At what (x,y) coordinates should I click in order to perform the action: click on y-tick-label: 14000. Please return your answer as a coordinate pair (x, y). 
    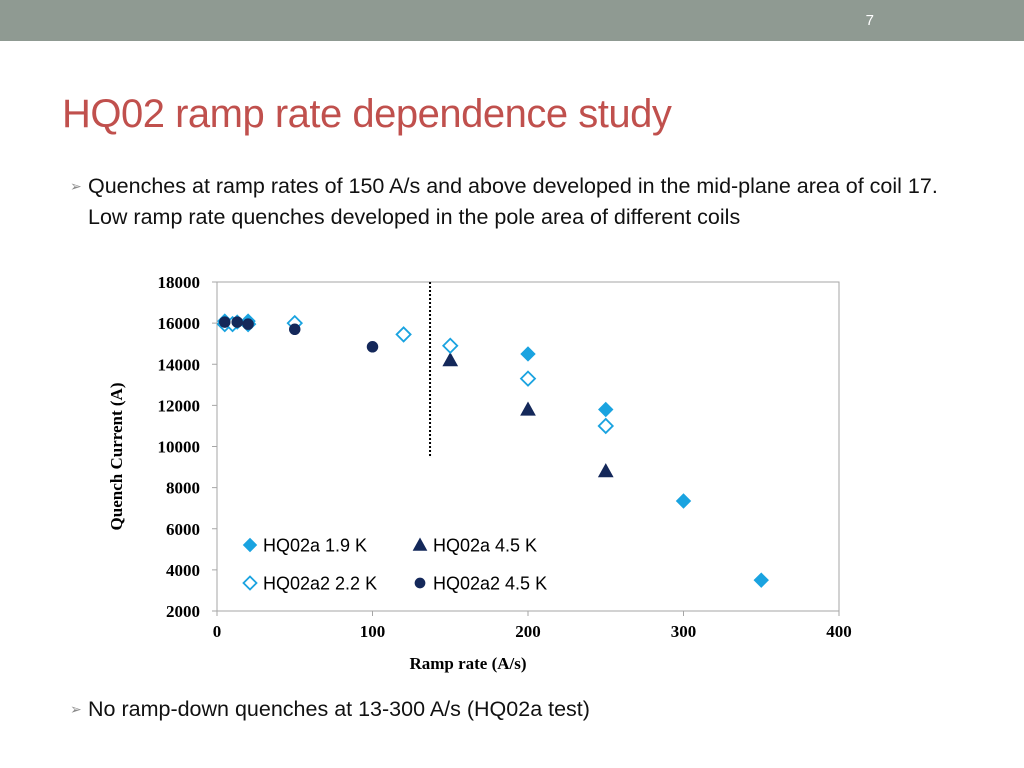
    Looking at the image, I should click on (179, 364).